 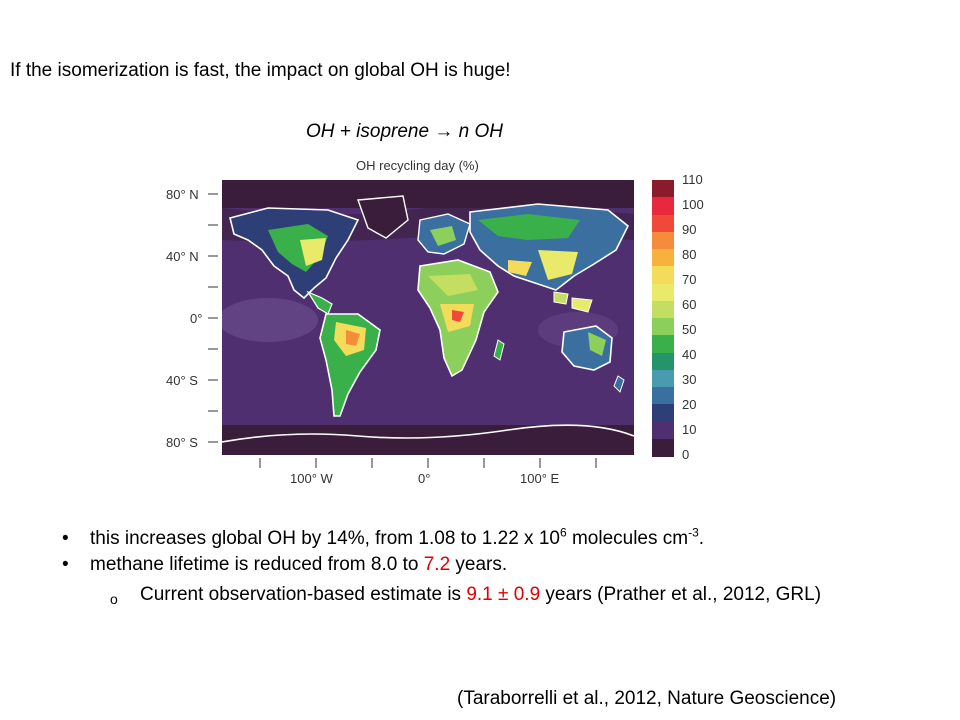 What do you see at coordinates (404, 131) in the screenshot?
I see `reaction-equation: OH + isoprene → n OH` at bounding box center [404, 131].